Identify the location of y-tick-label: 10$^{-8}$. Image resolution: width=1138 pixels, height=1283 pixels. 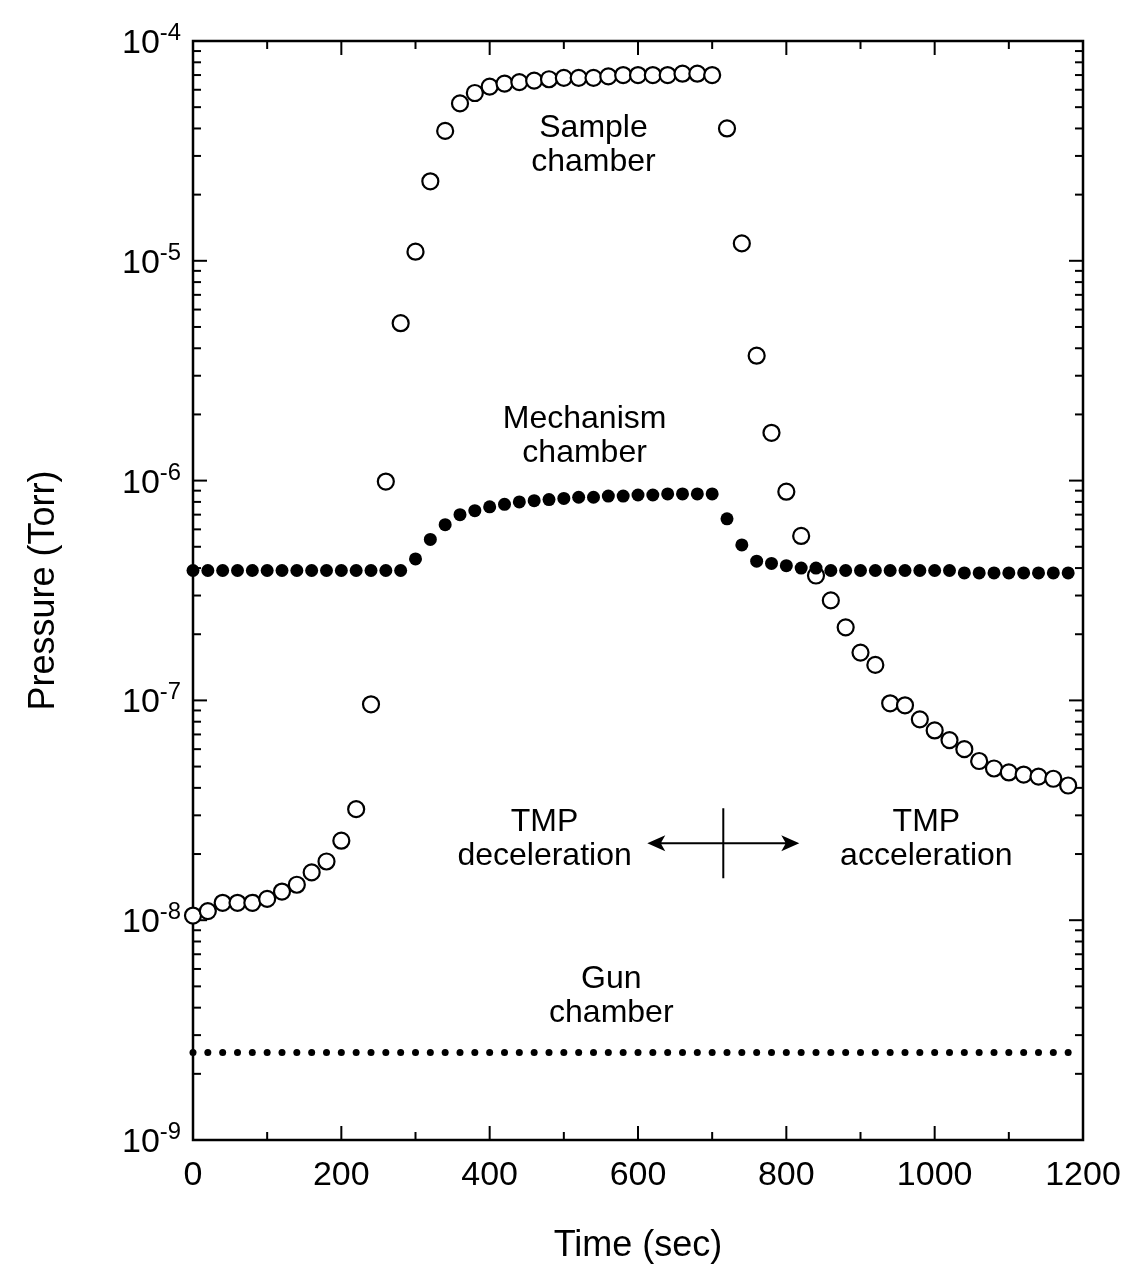
(151, 918).